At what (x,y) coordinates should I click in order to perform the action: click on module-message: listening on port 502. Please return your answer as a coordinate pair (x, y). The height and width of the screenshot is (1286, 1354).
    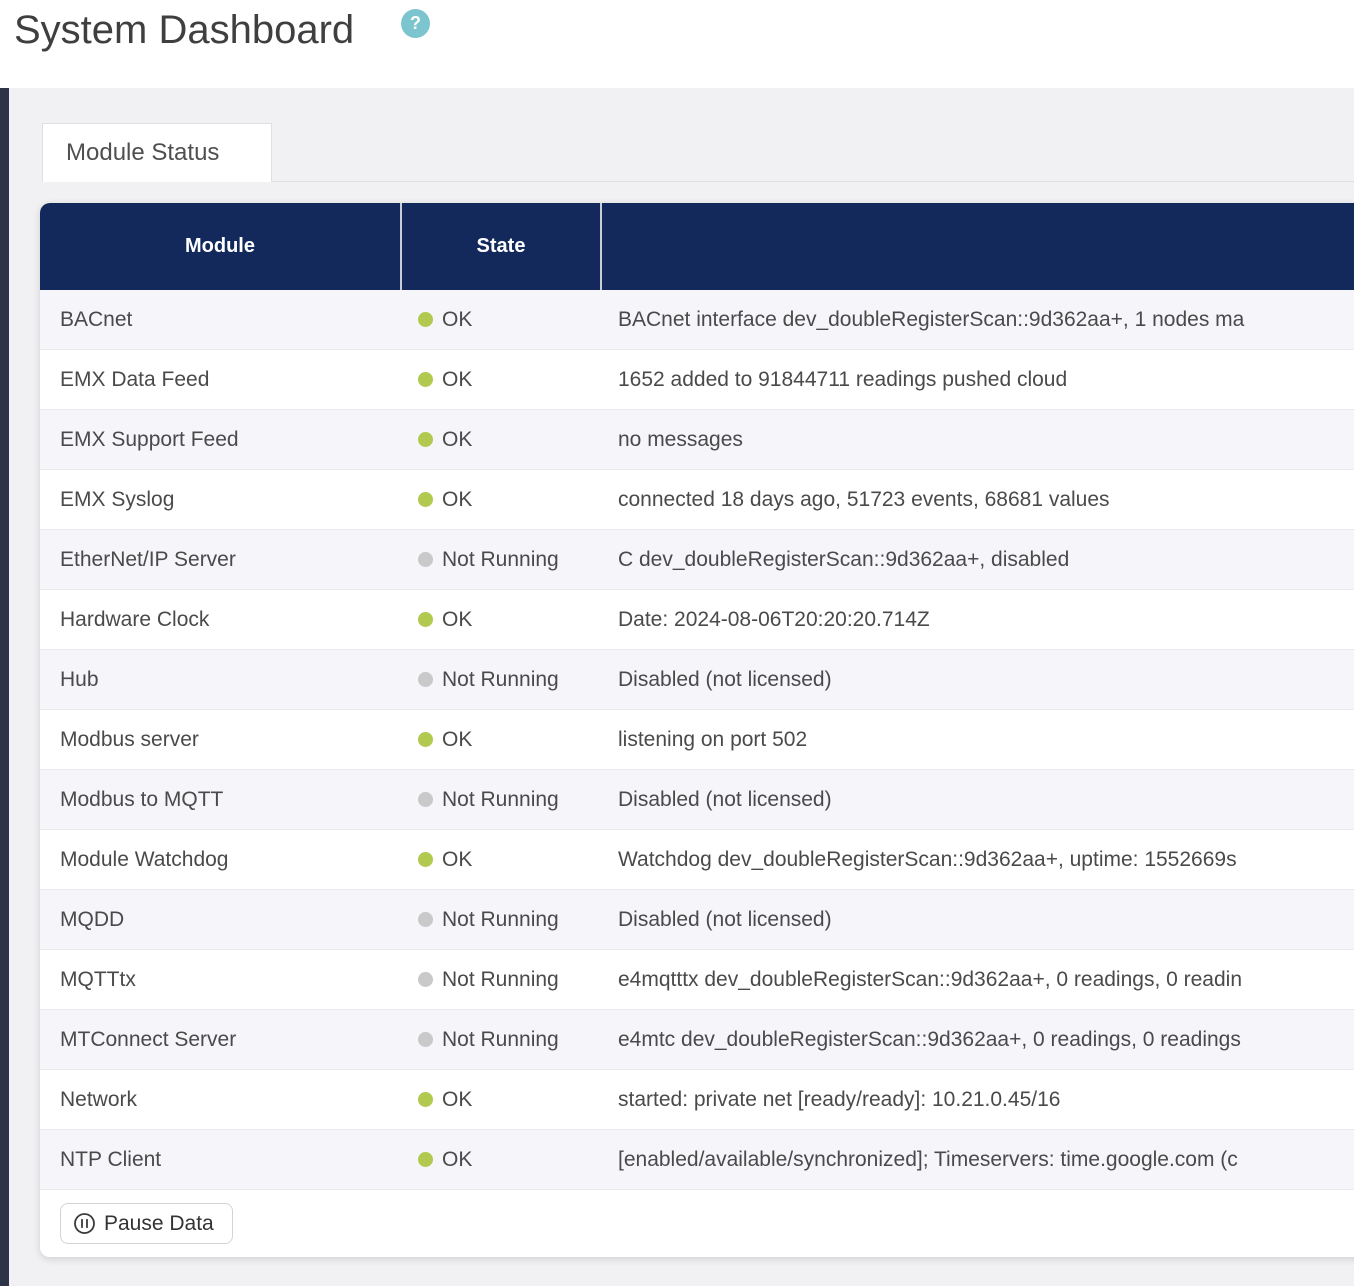
    Looking at the image, I should click on (713, 739).